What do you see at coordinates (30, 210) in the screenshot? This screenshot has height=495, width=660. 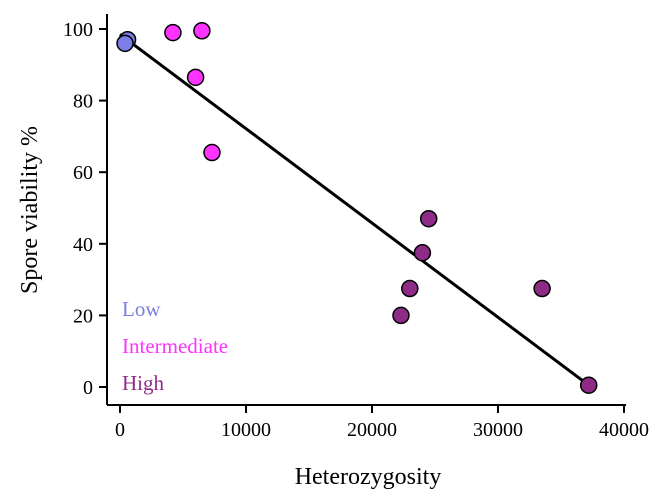 I see `y-axis-title: Spore viability %` at bounding box center [30, 210].